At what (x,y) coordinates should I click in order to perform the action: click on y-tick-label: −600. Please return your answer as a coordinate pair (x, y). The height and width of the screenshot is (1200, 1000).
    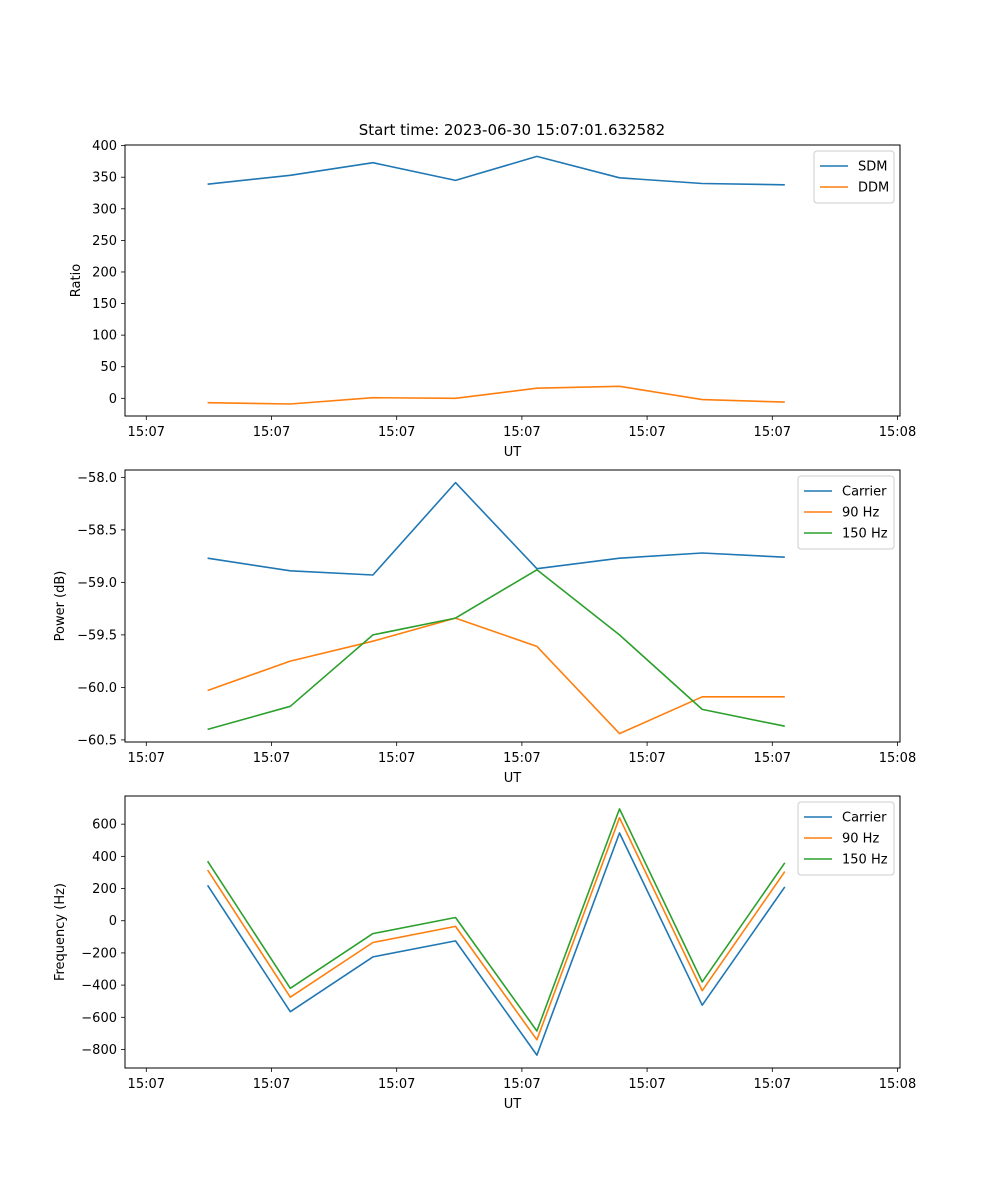
    Looking at the image, I should click on (99, 1018).